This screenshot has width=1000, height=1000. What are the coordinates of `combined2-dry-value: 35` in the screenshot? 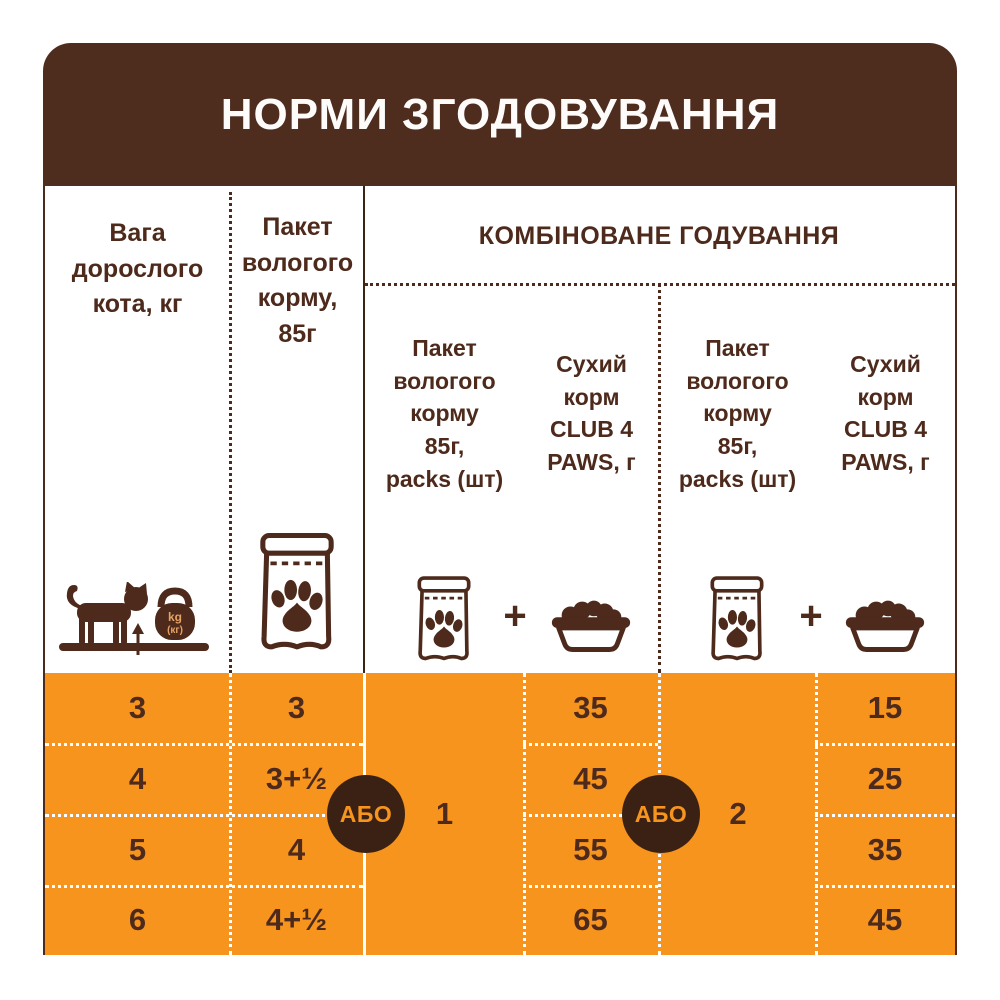 It's located at (885, 849).